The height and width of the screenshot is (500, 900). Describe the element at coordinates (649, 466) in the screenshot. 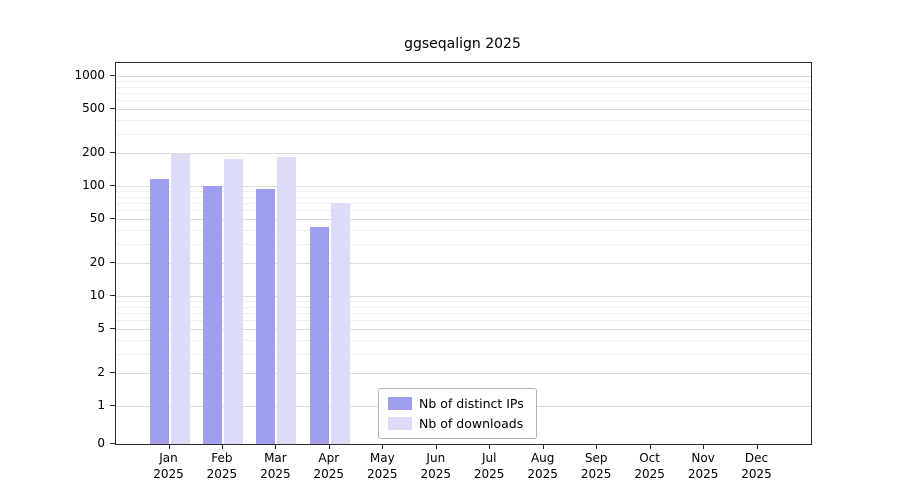

I see `x-tick-label: Oct 2025` at that location.